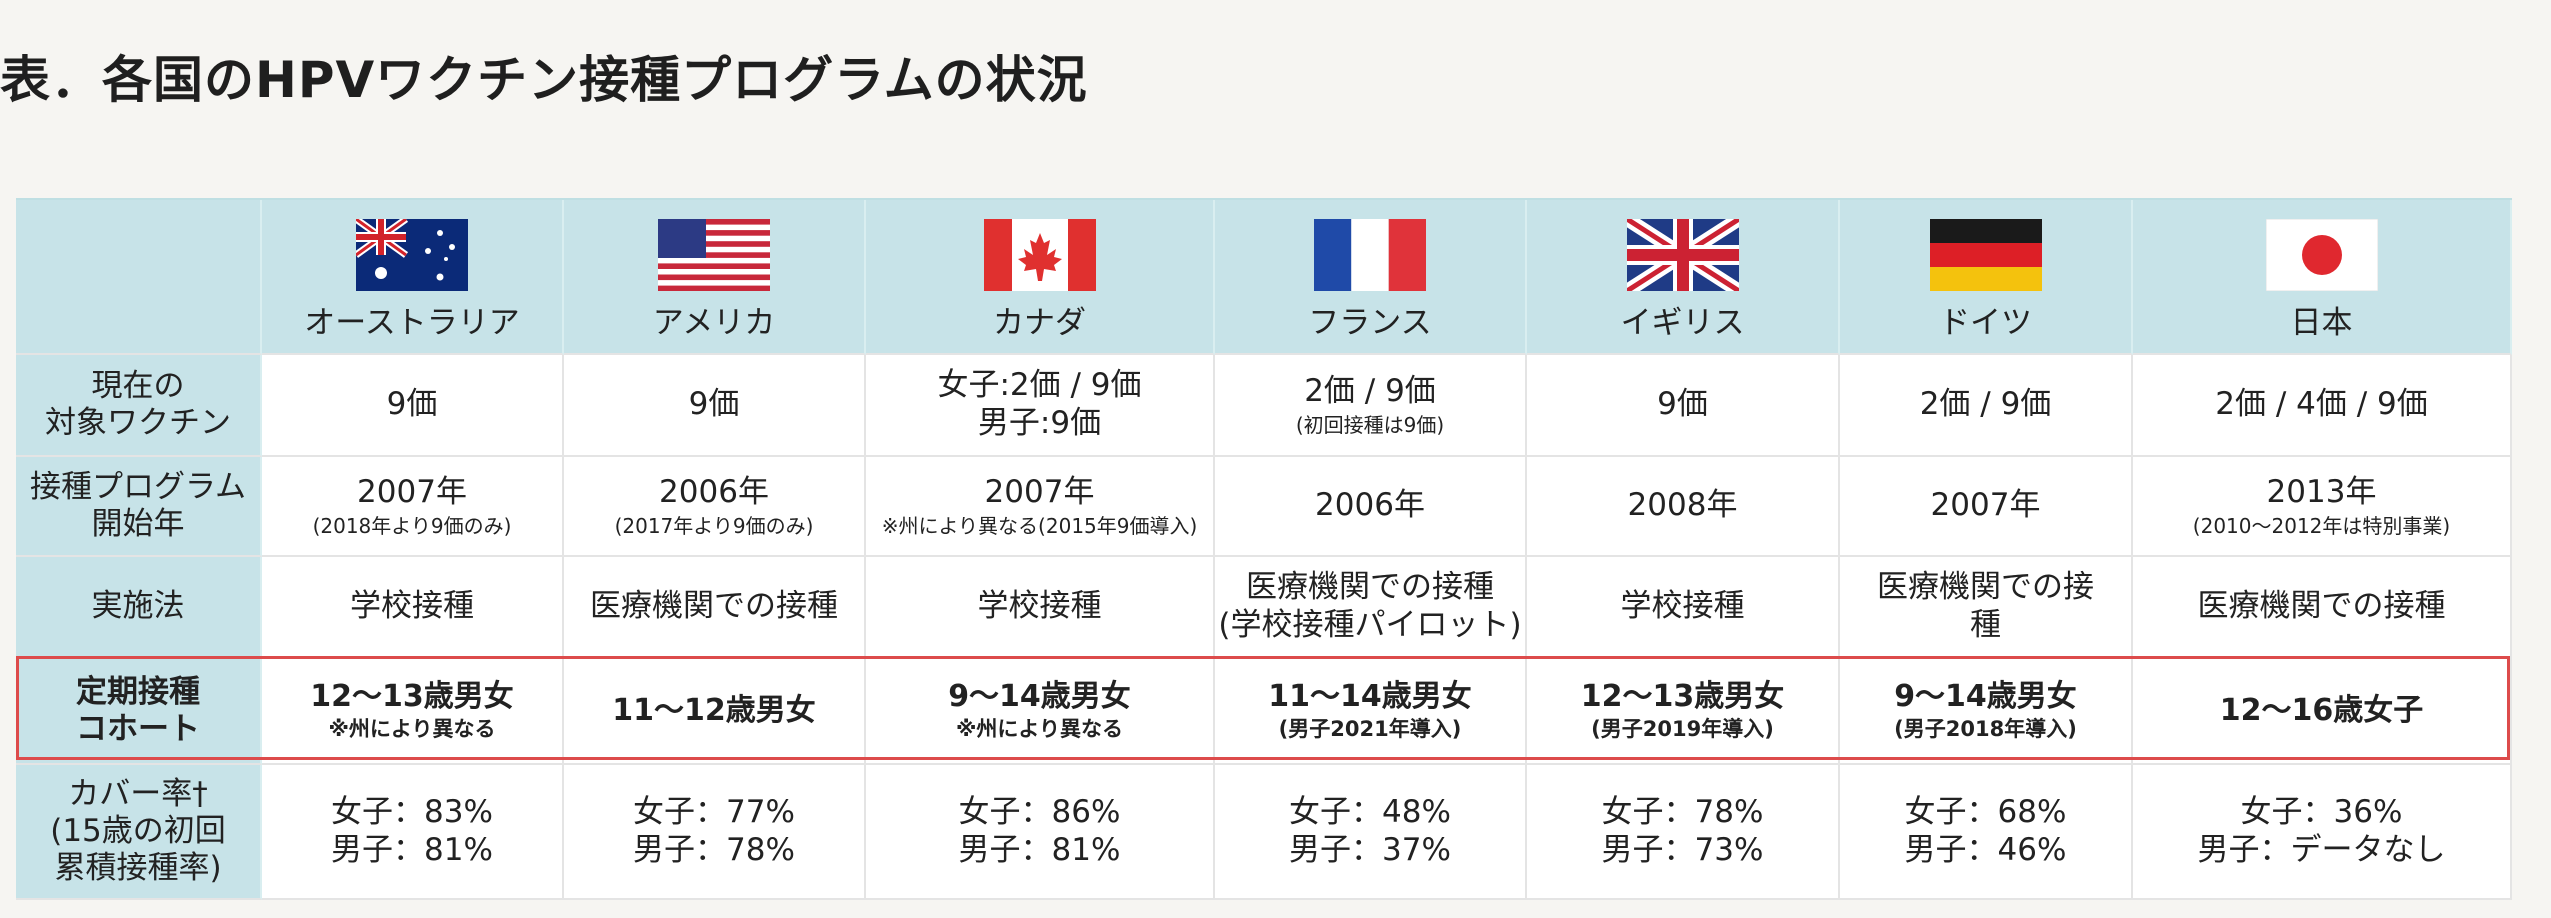 This screenshot has height=918, width=2551. I want to click on row-header-line: 対象ワクチン, so click(138, 423).